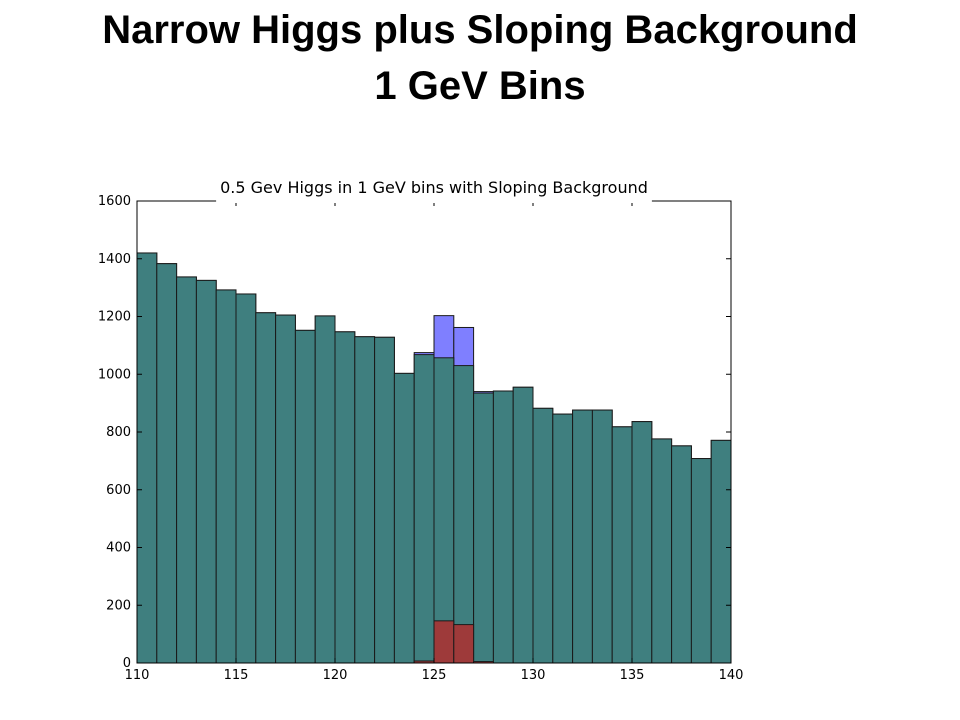 This screenshot has width=960, height=720. Describe the element at coordinates (434, 675) in the screenshot. I see `x-tick-label: 125` at that location.